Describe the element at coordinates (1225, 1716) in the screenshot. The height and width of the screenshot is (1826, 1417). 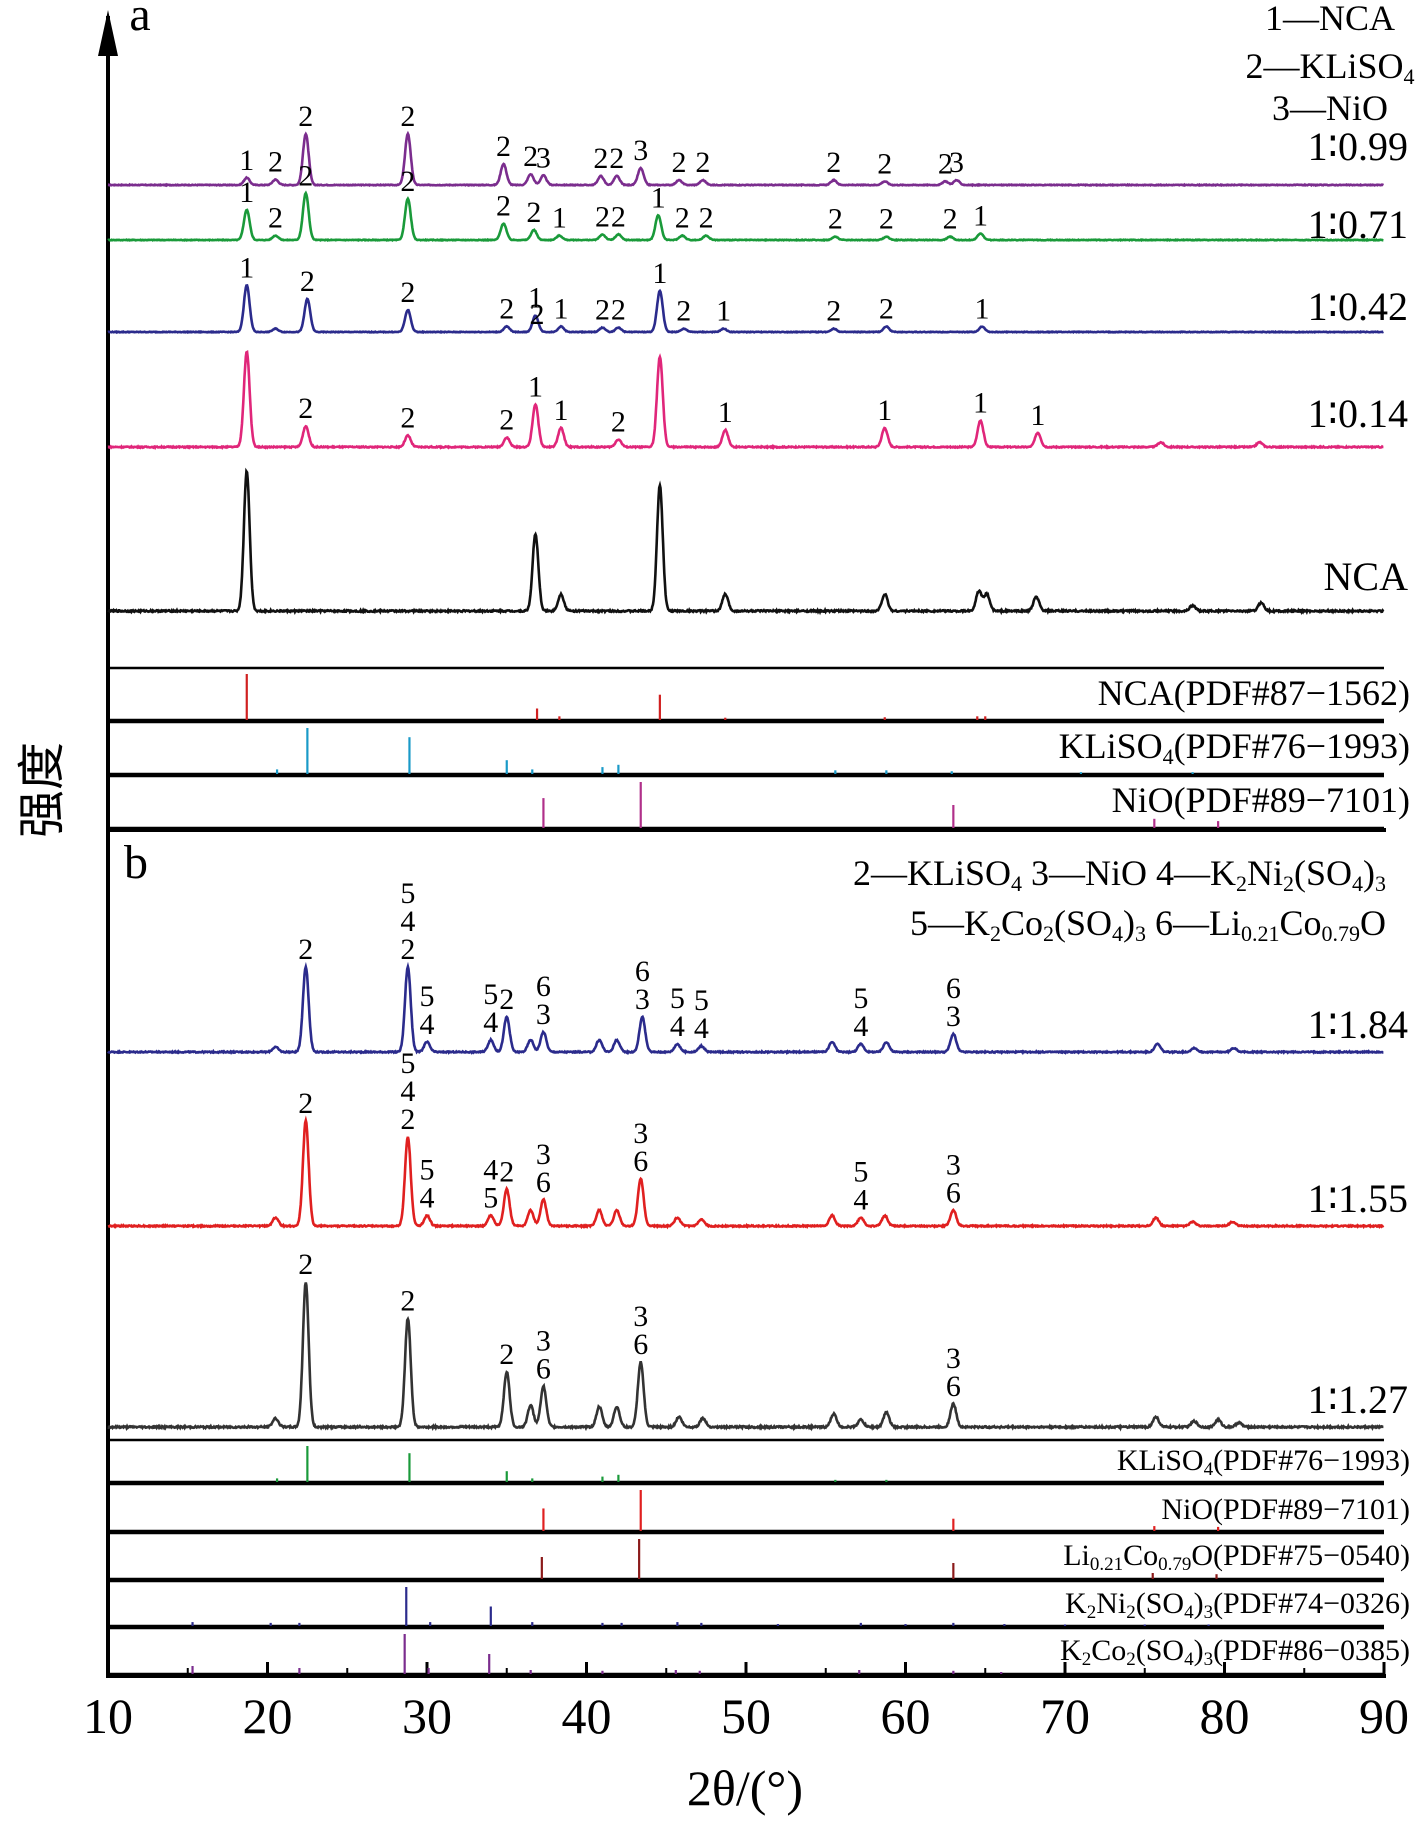
I see `x-tick-label: 80` at that location.